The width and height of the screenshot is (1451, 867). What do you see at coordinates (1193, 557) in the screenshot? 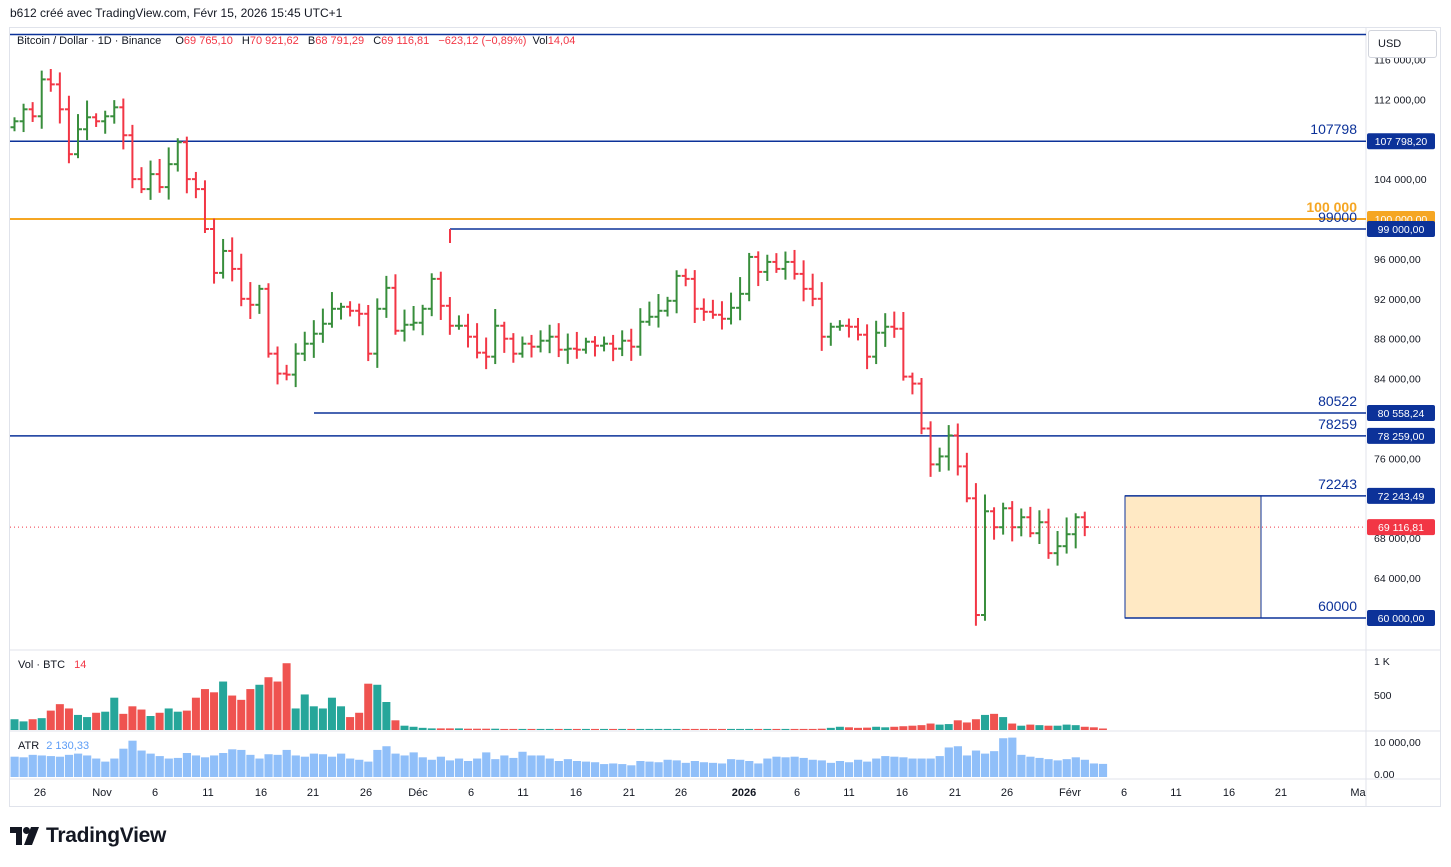
I see `range-zone` at bounding box center [1193, 557].